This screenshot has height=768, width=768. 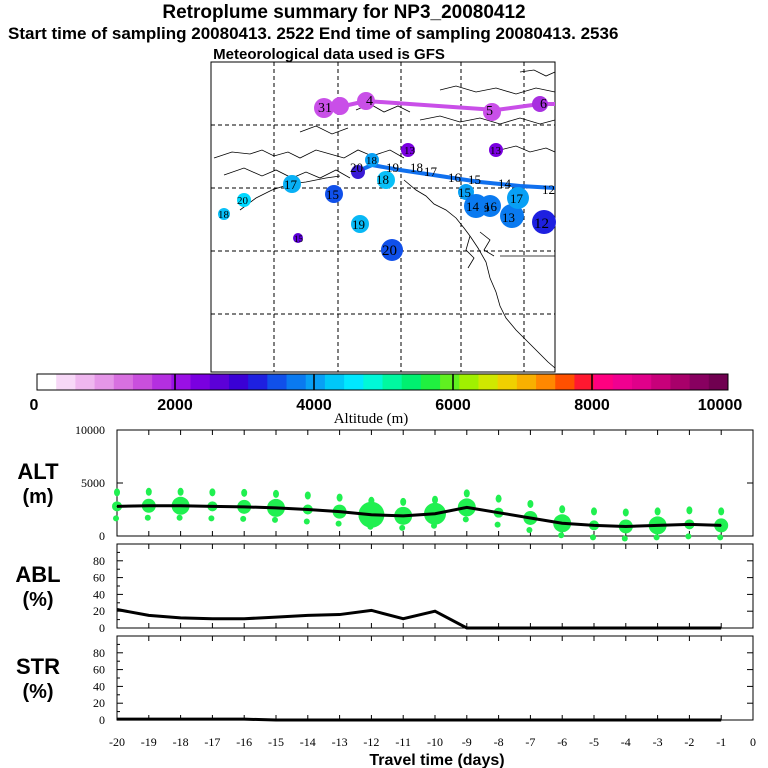 What do you see at coordinates (592, 405) in the screenshot?
I see `colorbar-tick: 8000` at bounding box center [592, 405].